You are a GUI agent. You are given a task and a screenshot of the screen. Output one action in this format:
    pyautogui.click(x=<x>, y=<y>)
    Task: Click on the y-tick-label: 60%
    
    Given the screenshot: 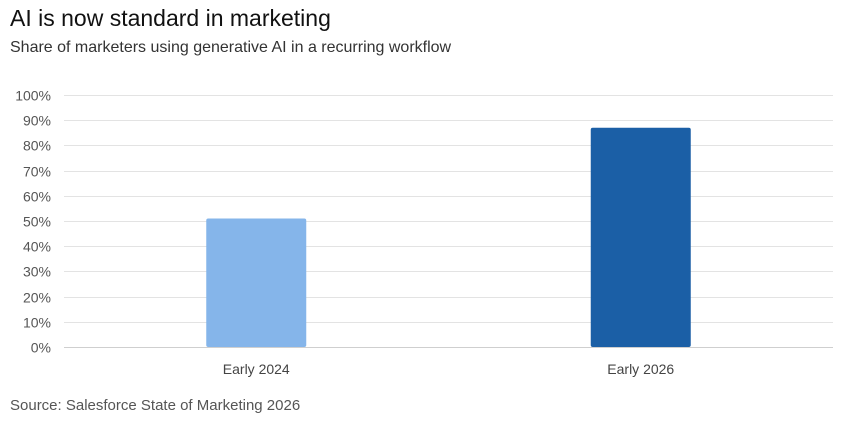 What is the action you would take?
    pyautogui.click(x=37, y=197)
    